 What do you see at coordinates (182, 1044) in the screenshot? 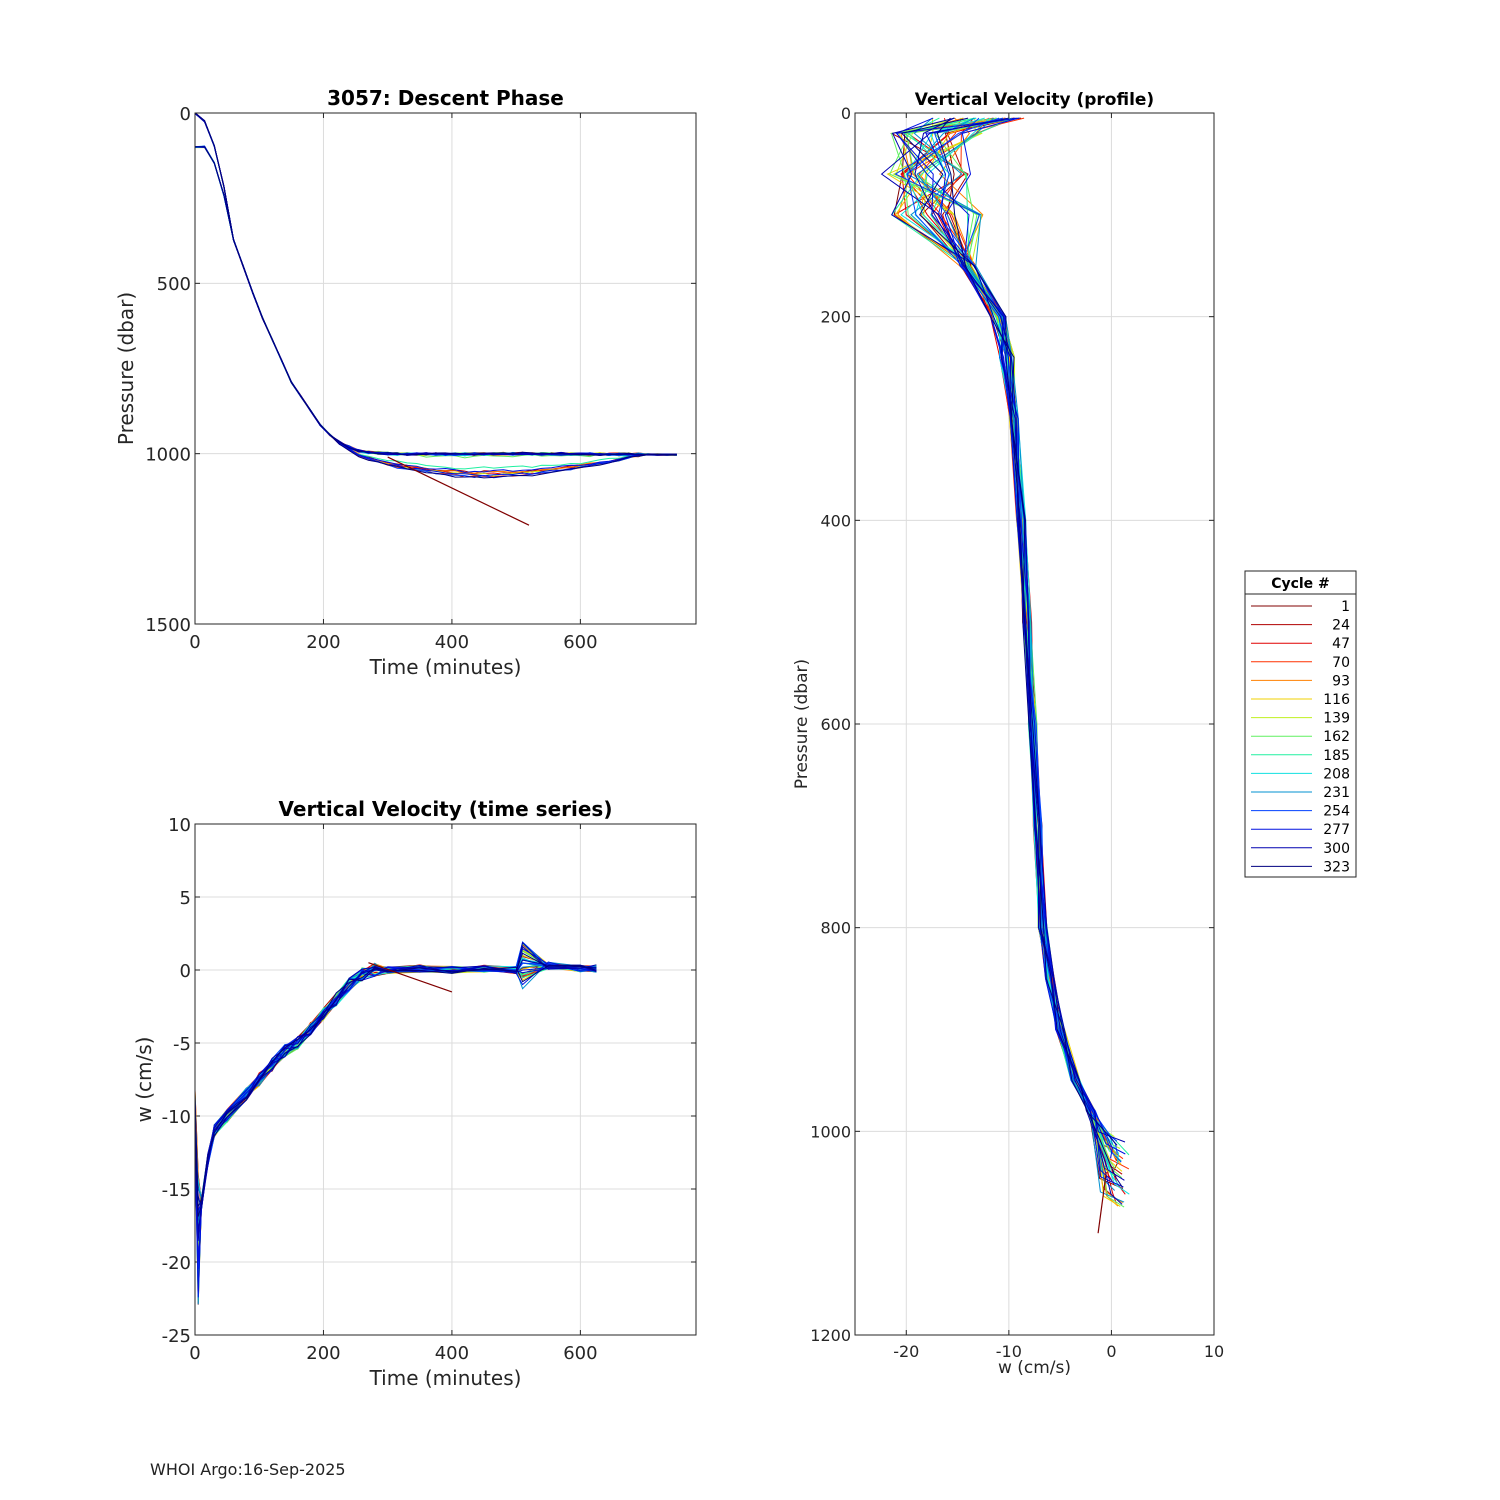
I see `y-tick-label: -5` at bounding box center [182, 1044].